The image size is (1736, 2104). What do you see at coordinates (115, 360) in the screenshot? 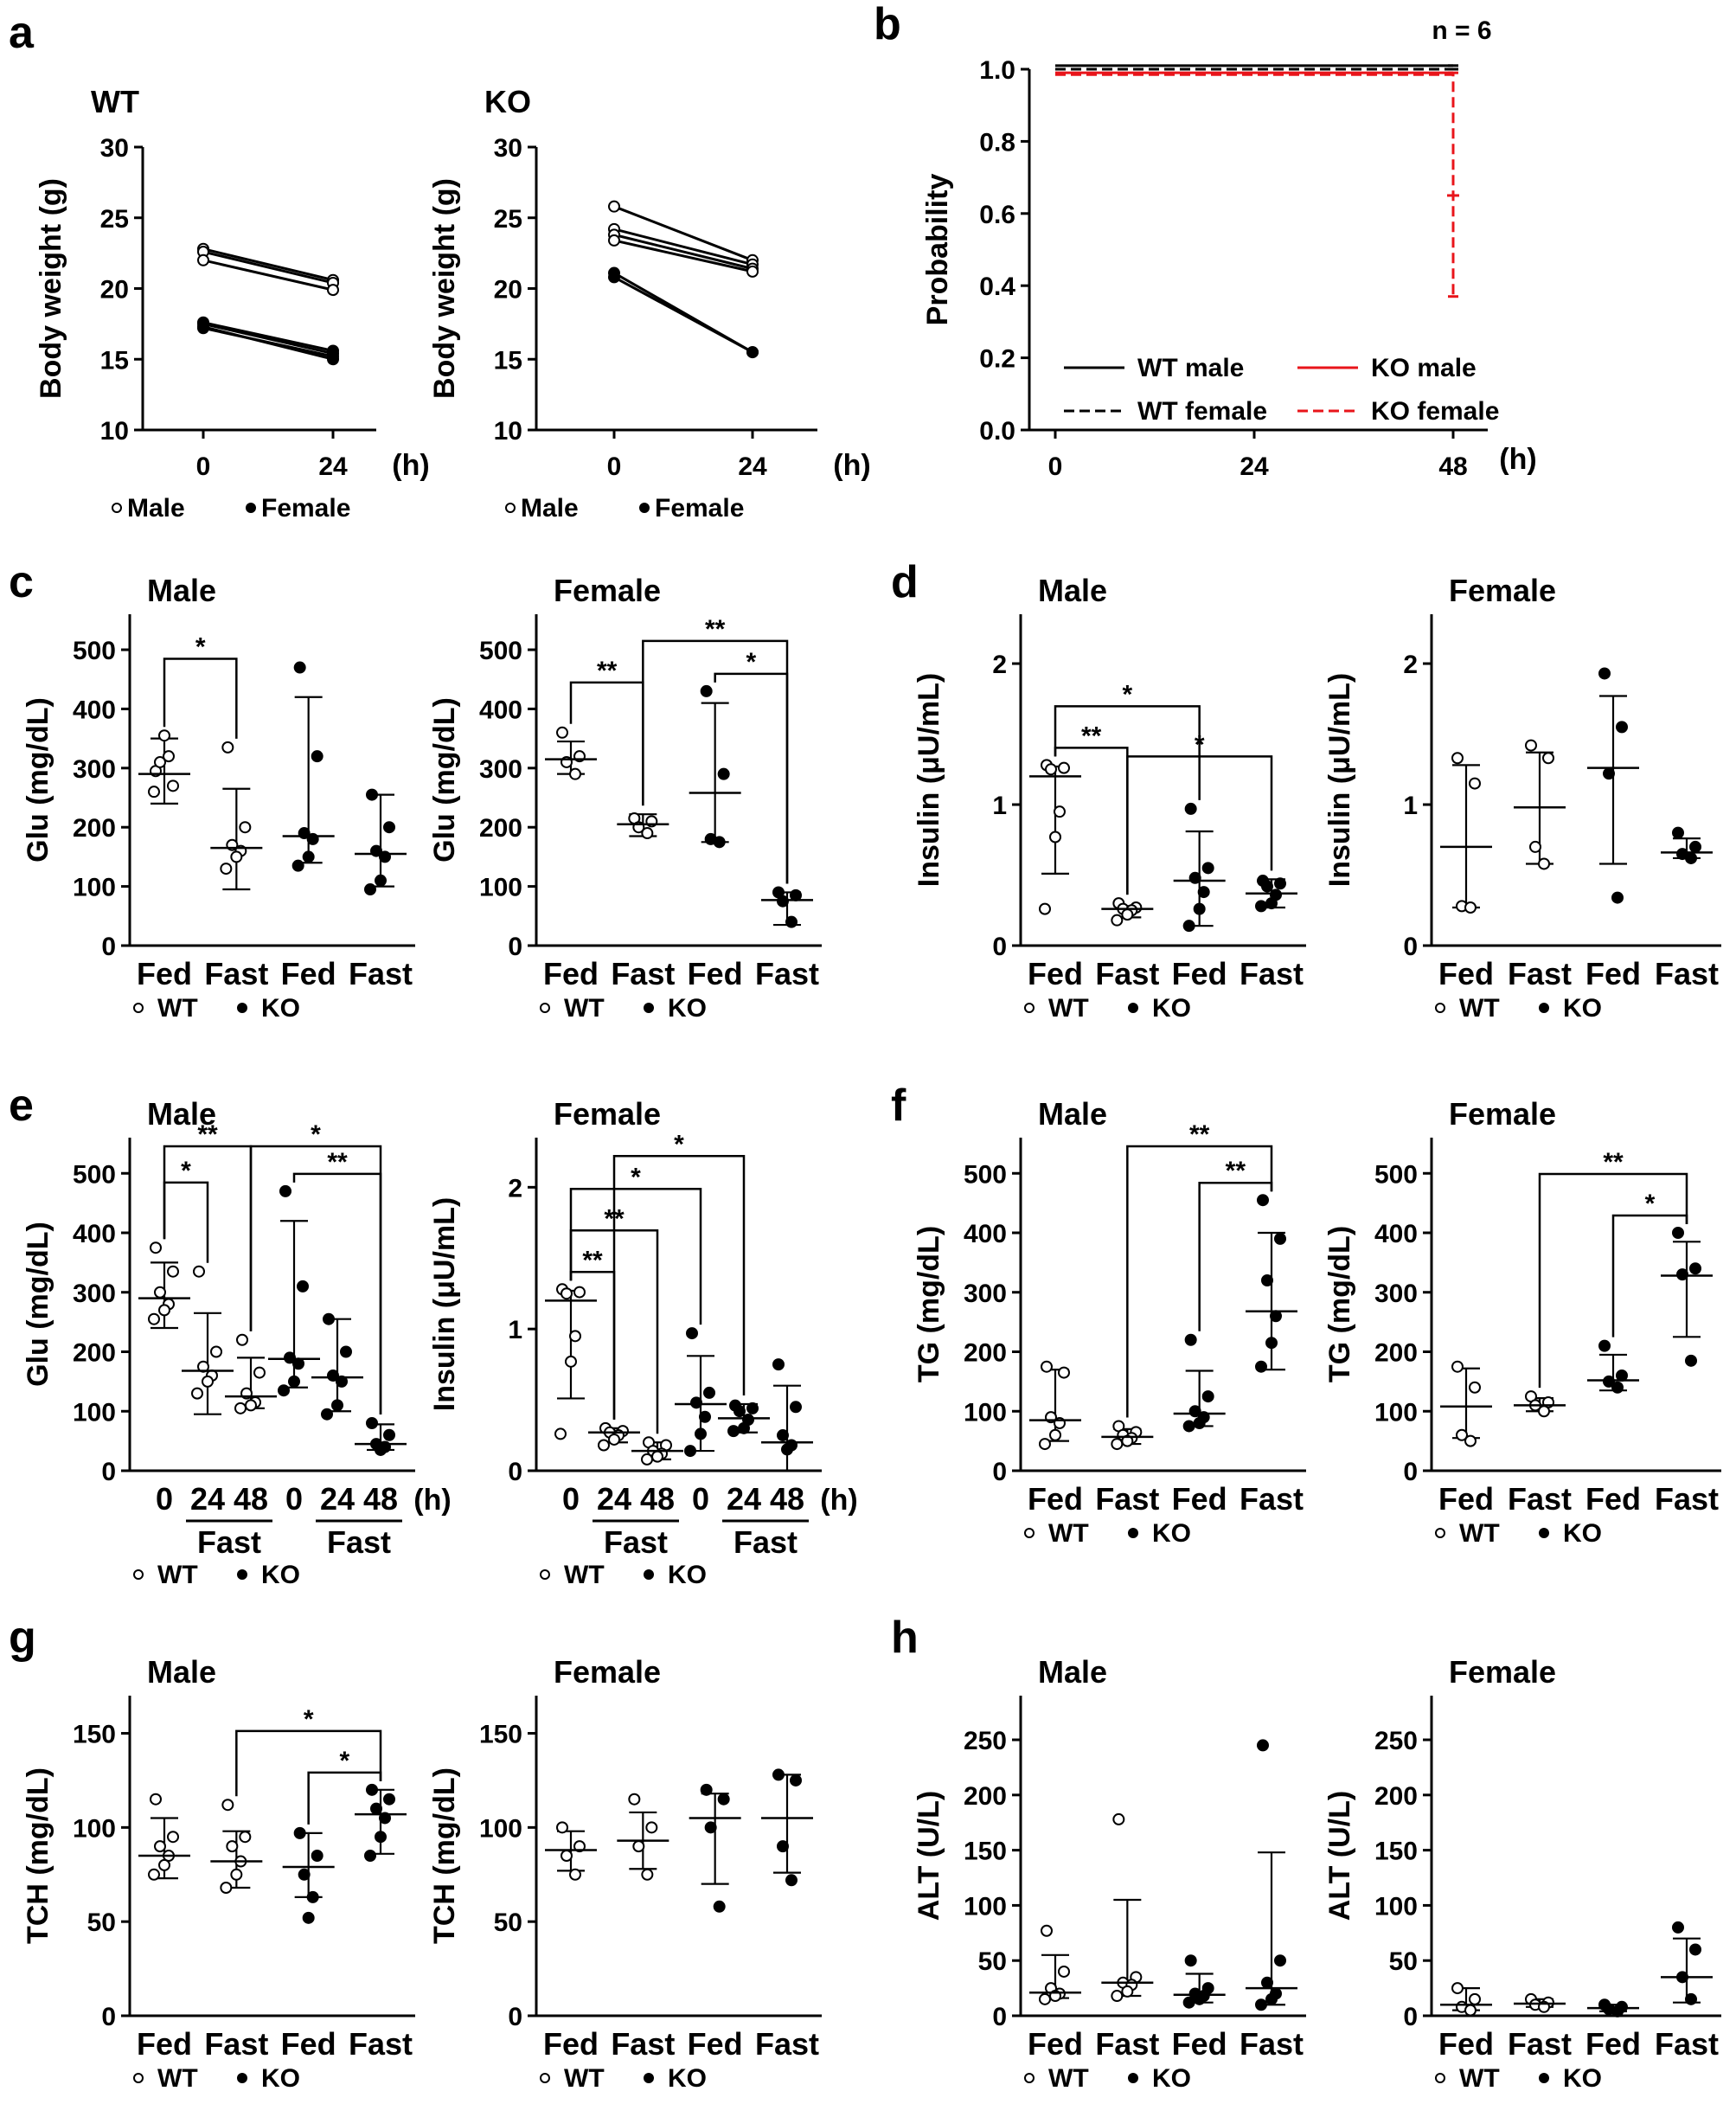
I see `y-tick-label-a-wt: 15` at bounding box center [115, 360].